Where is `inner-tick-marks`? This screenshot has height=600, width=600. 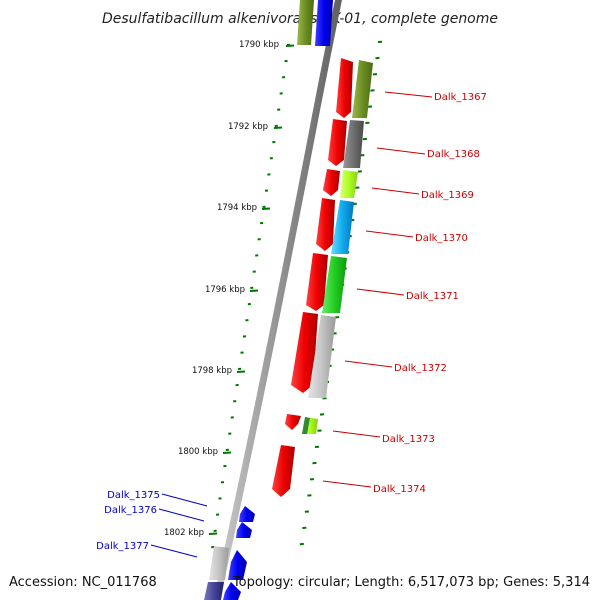
inner-tick-marks is located at coordinates (251, 296).